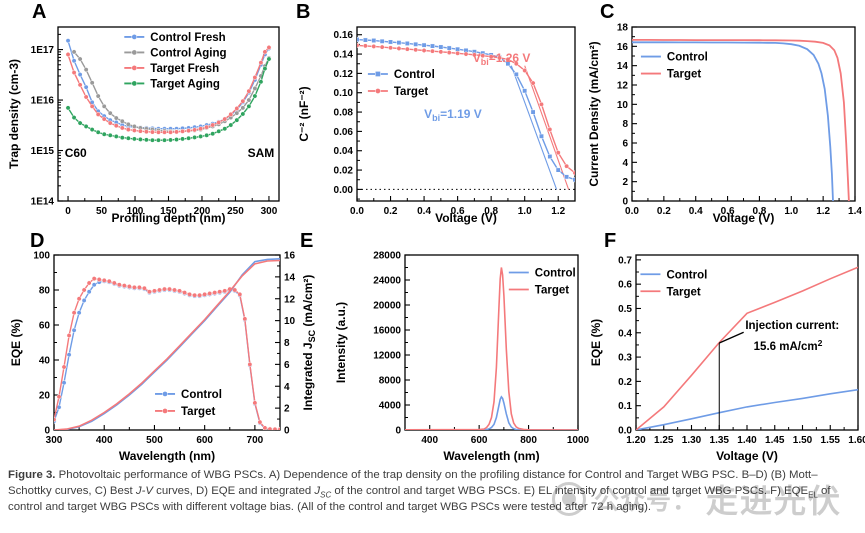 This screenshot has height=533, width=865. I want to click on svg-text: 1.30, so click(692, 440).